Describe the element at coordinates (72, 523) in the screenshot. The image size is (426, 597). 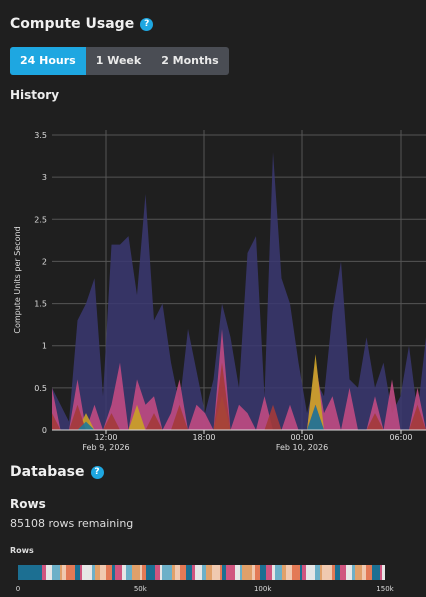
I see `rows-remaining-text: 85108 rows remaining` at that location.